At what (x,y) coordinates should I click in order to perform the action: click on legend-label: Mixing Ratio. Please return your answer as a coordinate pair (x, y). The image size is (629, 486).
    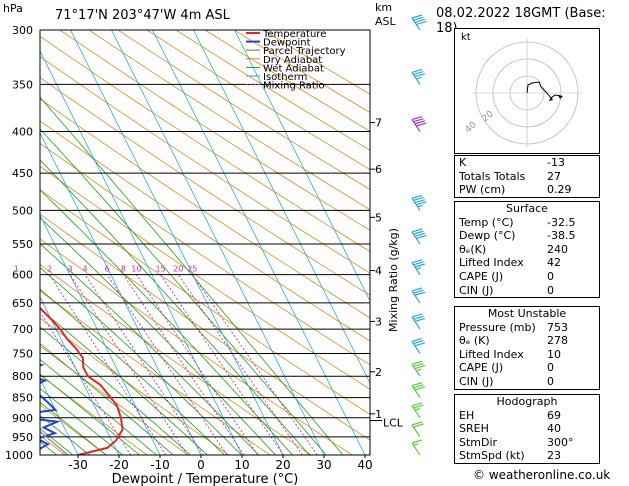
    Looking at the image, I should click on (294, 86).